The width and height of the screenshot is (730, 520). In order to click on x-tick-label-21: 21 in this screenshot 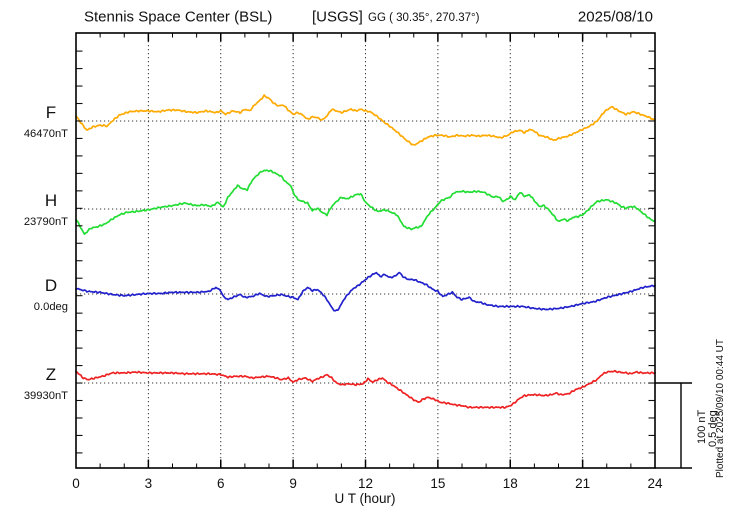, I will do `click(582, 483)`.